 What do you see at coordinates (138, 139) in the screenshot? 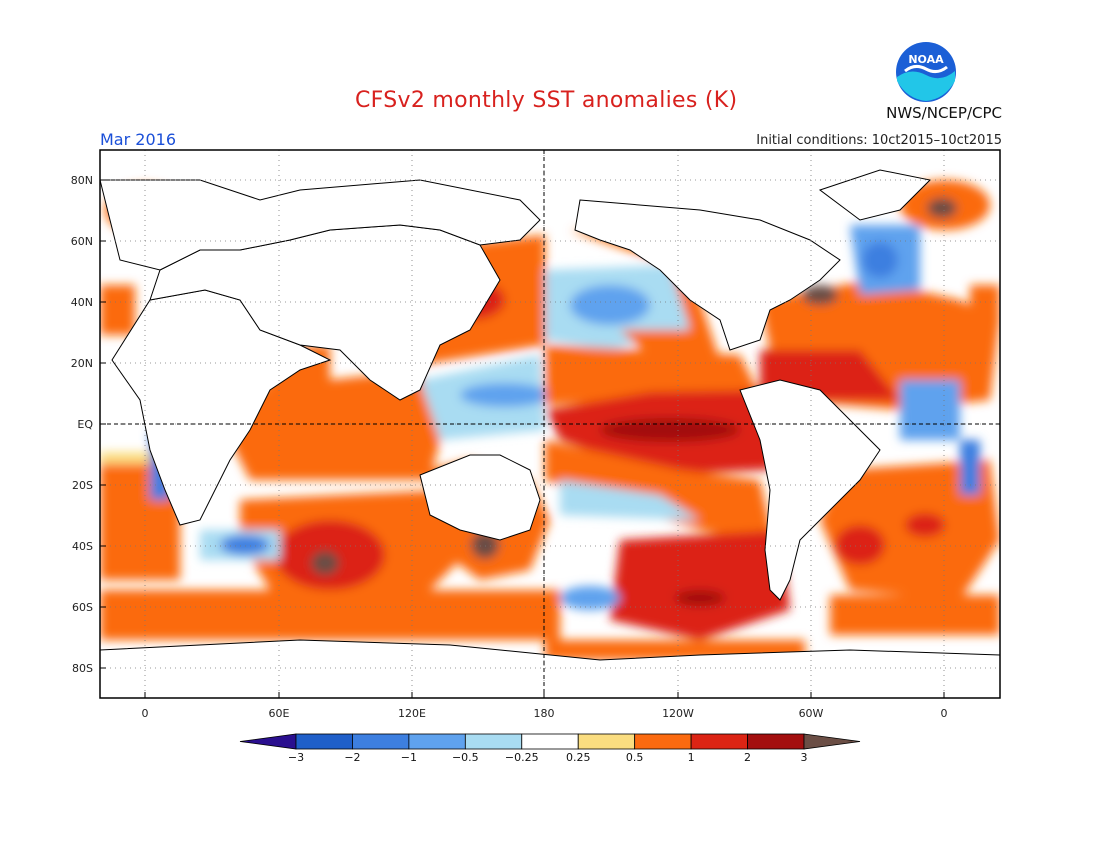
I see `forecast-period: Mar 2016` at bounding box center [138, 139].